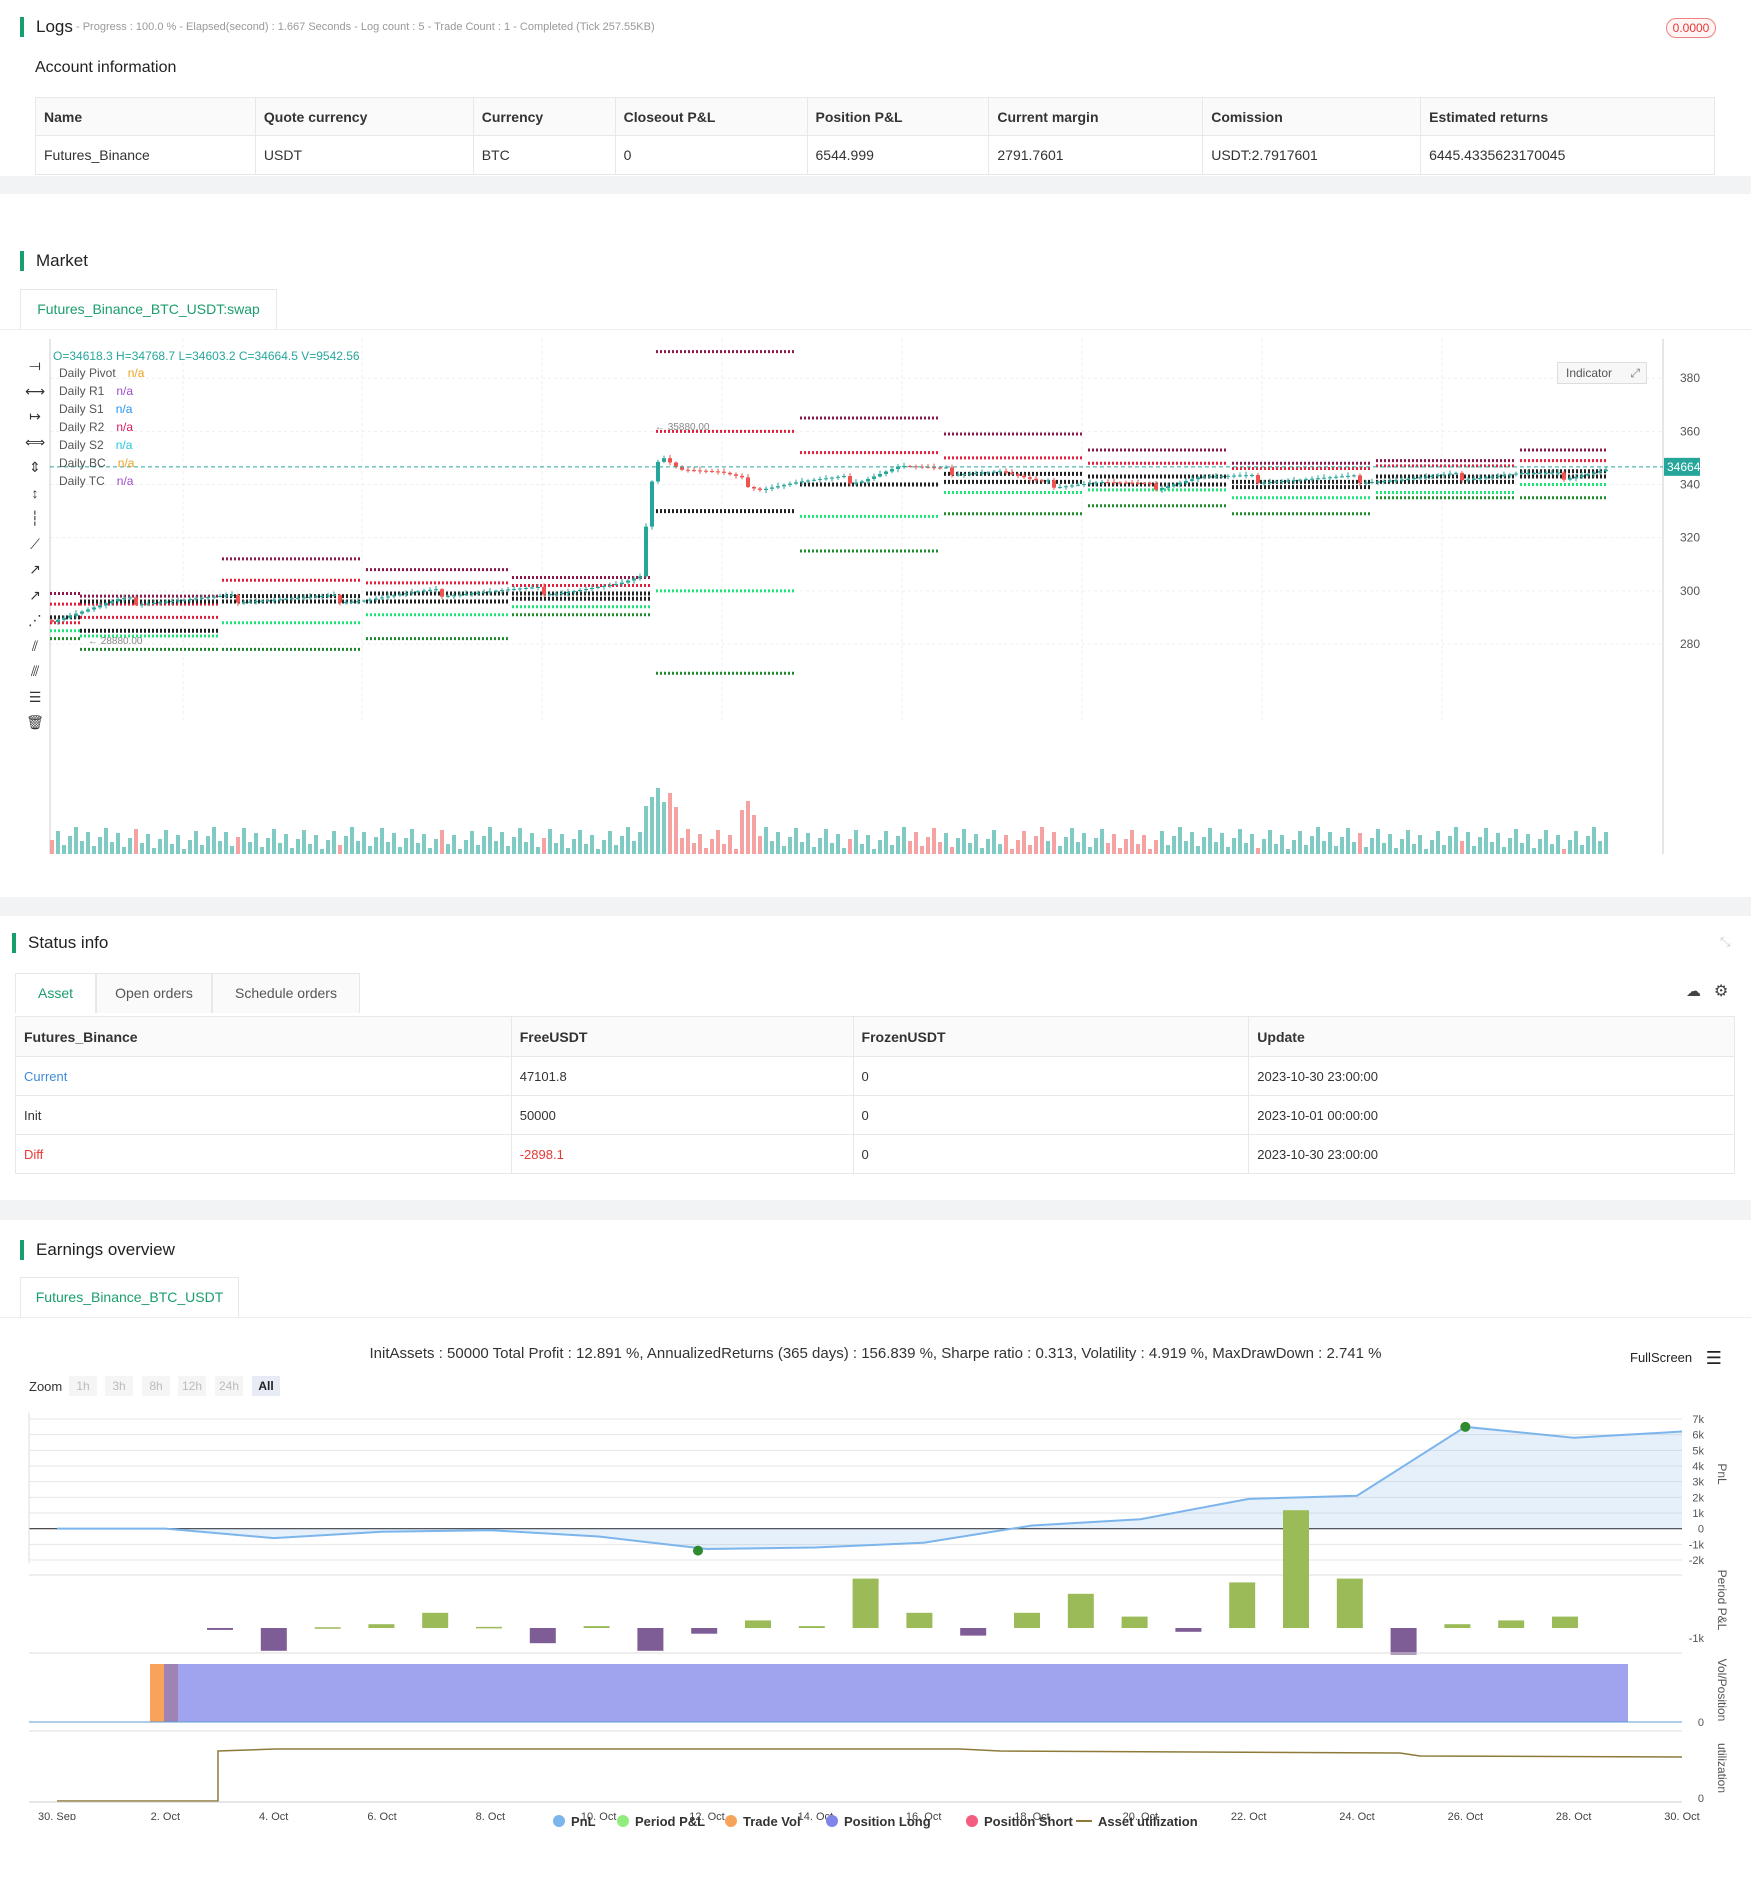 Image resolution: width=1751 pixels, height=1898 pixels. Describe the element at coordinates (35, 441) in the screenshot. I see `extended-line-icon: ⟺` at that location.